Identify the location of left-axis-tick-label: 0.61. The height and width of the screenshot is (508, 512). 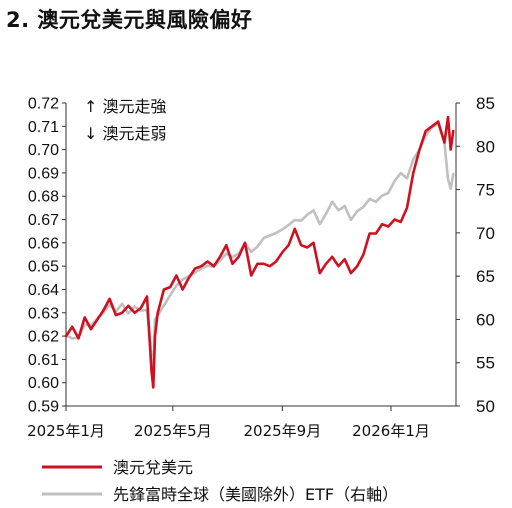
(43, 360).